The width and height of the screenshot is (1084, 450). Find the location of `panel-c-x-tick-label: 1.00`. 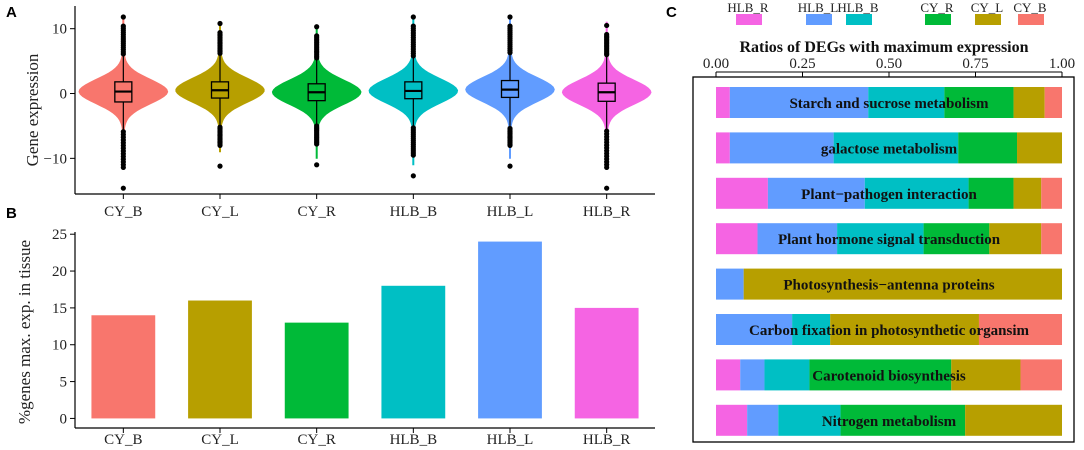

panel-c-x-tick-label: 1.00 is located at coordinates (1062, 64).